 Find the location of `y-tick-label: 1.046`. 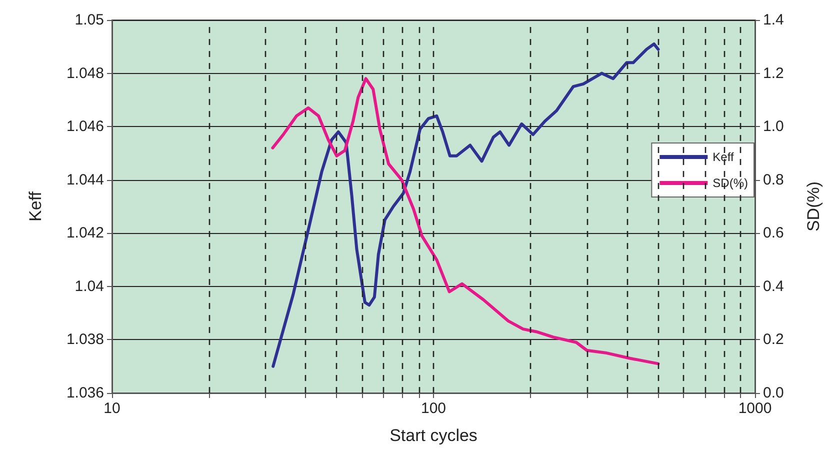

y-tick-label: 1.046 is located at coordinates (85, 127).